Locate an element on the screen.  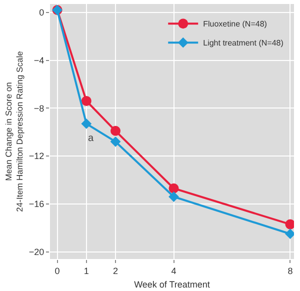
legend-label: Light treatment (N=48) is located at coordinates (243, 43).